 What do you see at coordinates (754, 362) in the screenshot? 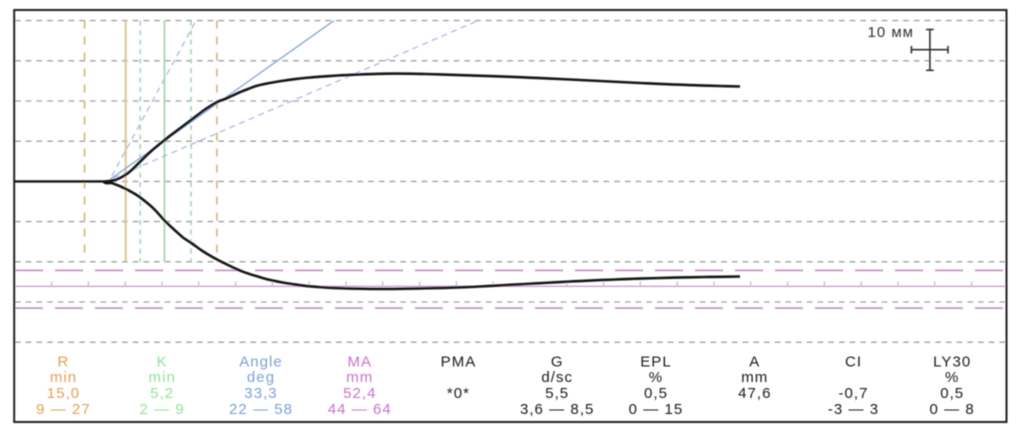
I see `svg-text: A` at bounding box center [754, 362].